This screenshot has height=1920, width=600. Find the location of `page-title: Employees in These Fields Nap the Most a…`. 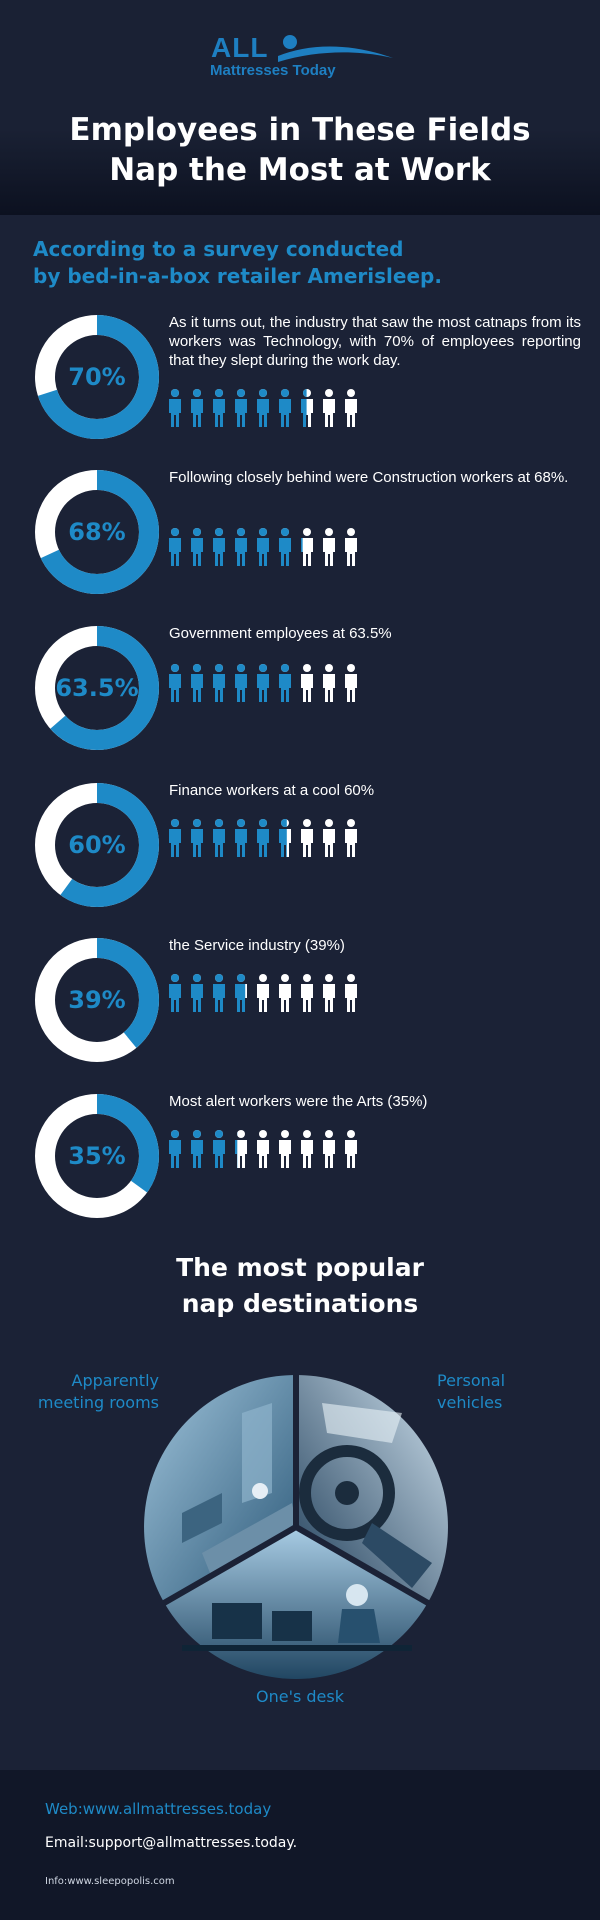

page-title: Employees in These Fields Nap the Most a… is located at coordinates (300, 150).